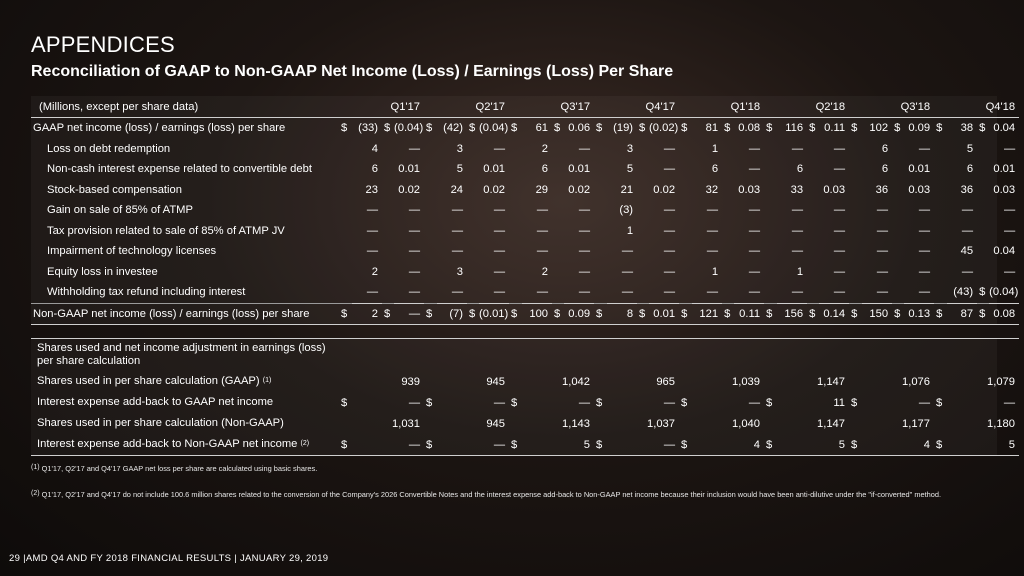 Image resolution: width=1024 pixels, height=576 pixels. What do you see at coordinates (1004, 313) in the screenshot?
I see `table-cell: 0.08` at bounding box center [1004, 313].